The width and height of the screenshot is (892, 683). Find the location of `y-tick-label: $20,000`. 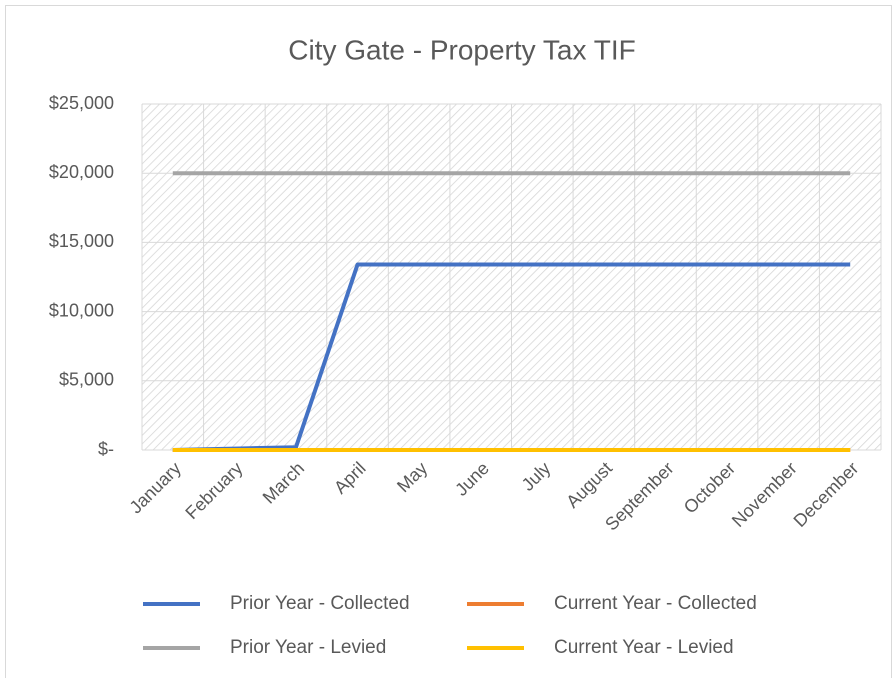

y-tick-label: $20,000 is located at coordinates (81, 172).